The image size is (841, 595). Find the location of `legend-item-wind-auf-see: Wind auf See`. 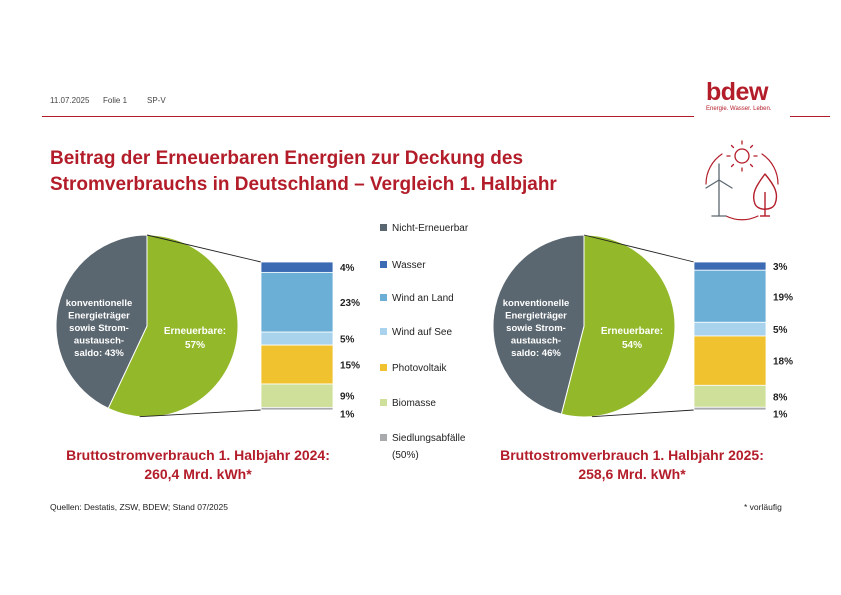

legend-item-wind-auf-see: Wind auf See is located at coordinates (416, 332).